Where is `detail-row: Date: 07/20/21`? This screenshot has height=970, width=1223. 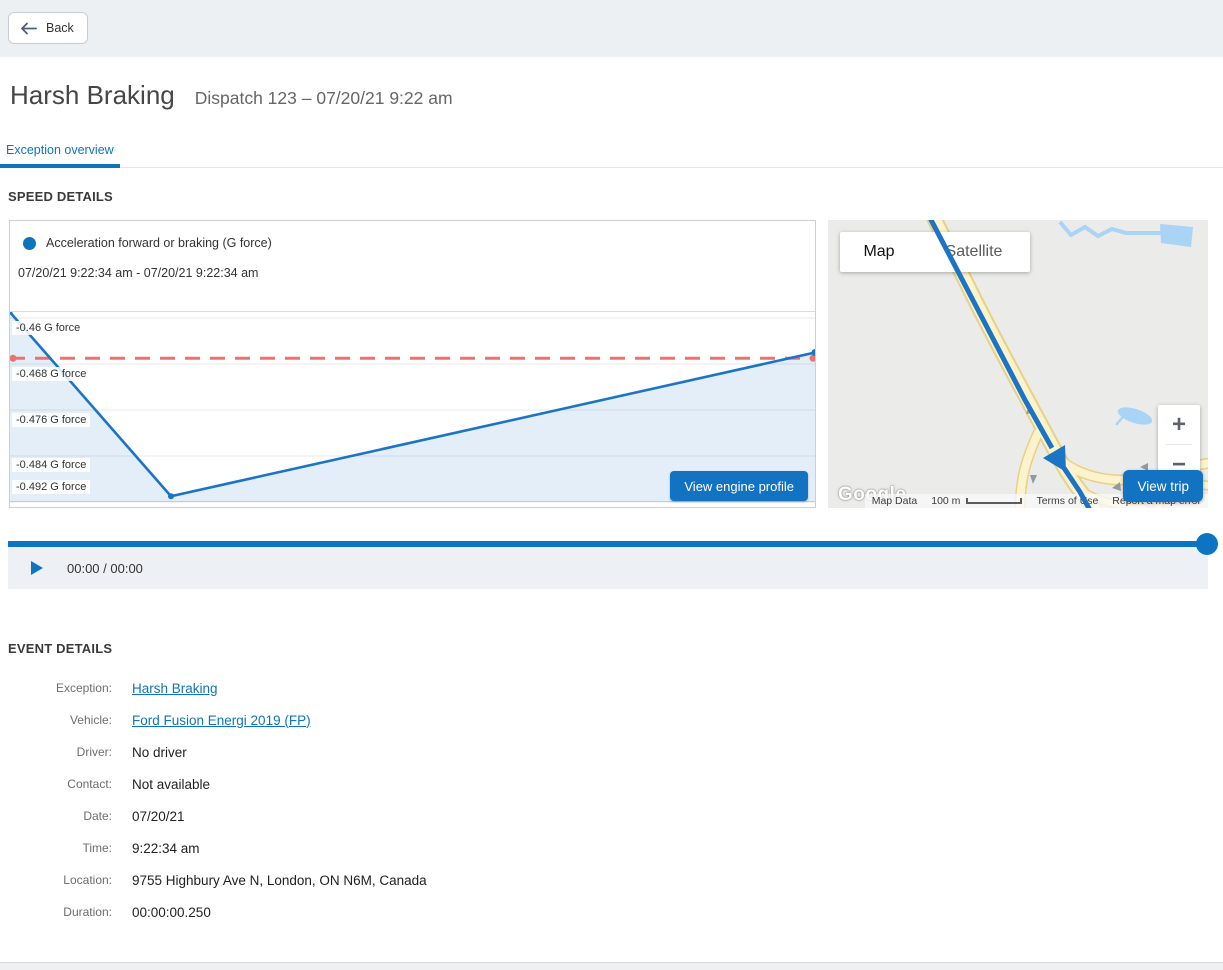
detail-row: Date: 07/20/21 is located at coordinates (458, 816).